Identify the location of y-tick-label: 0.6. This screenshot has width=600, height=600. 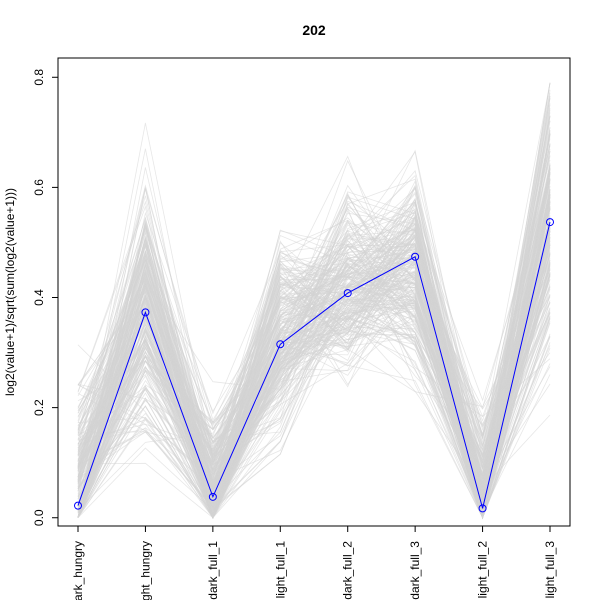
(39, 187).